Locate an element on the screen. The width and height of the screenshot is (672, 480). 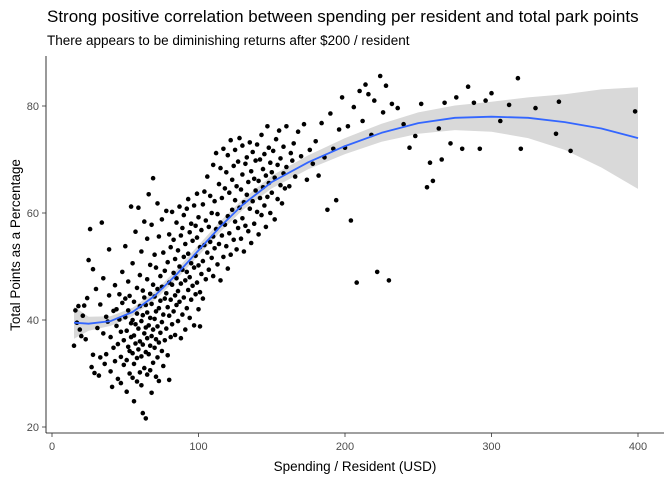
y-tick-label: 80 is located at coordinates (33, 107).